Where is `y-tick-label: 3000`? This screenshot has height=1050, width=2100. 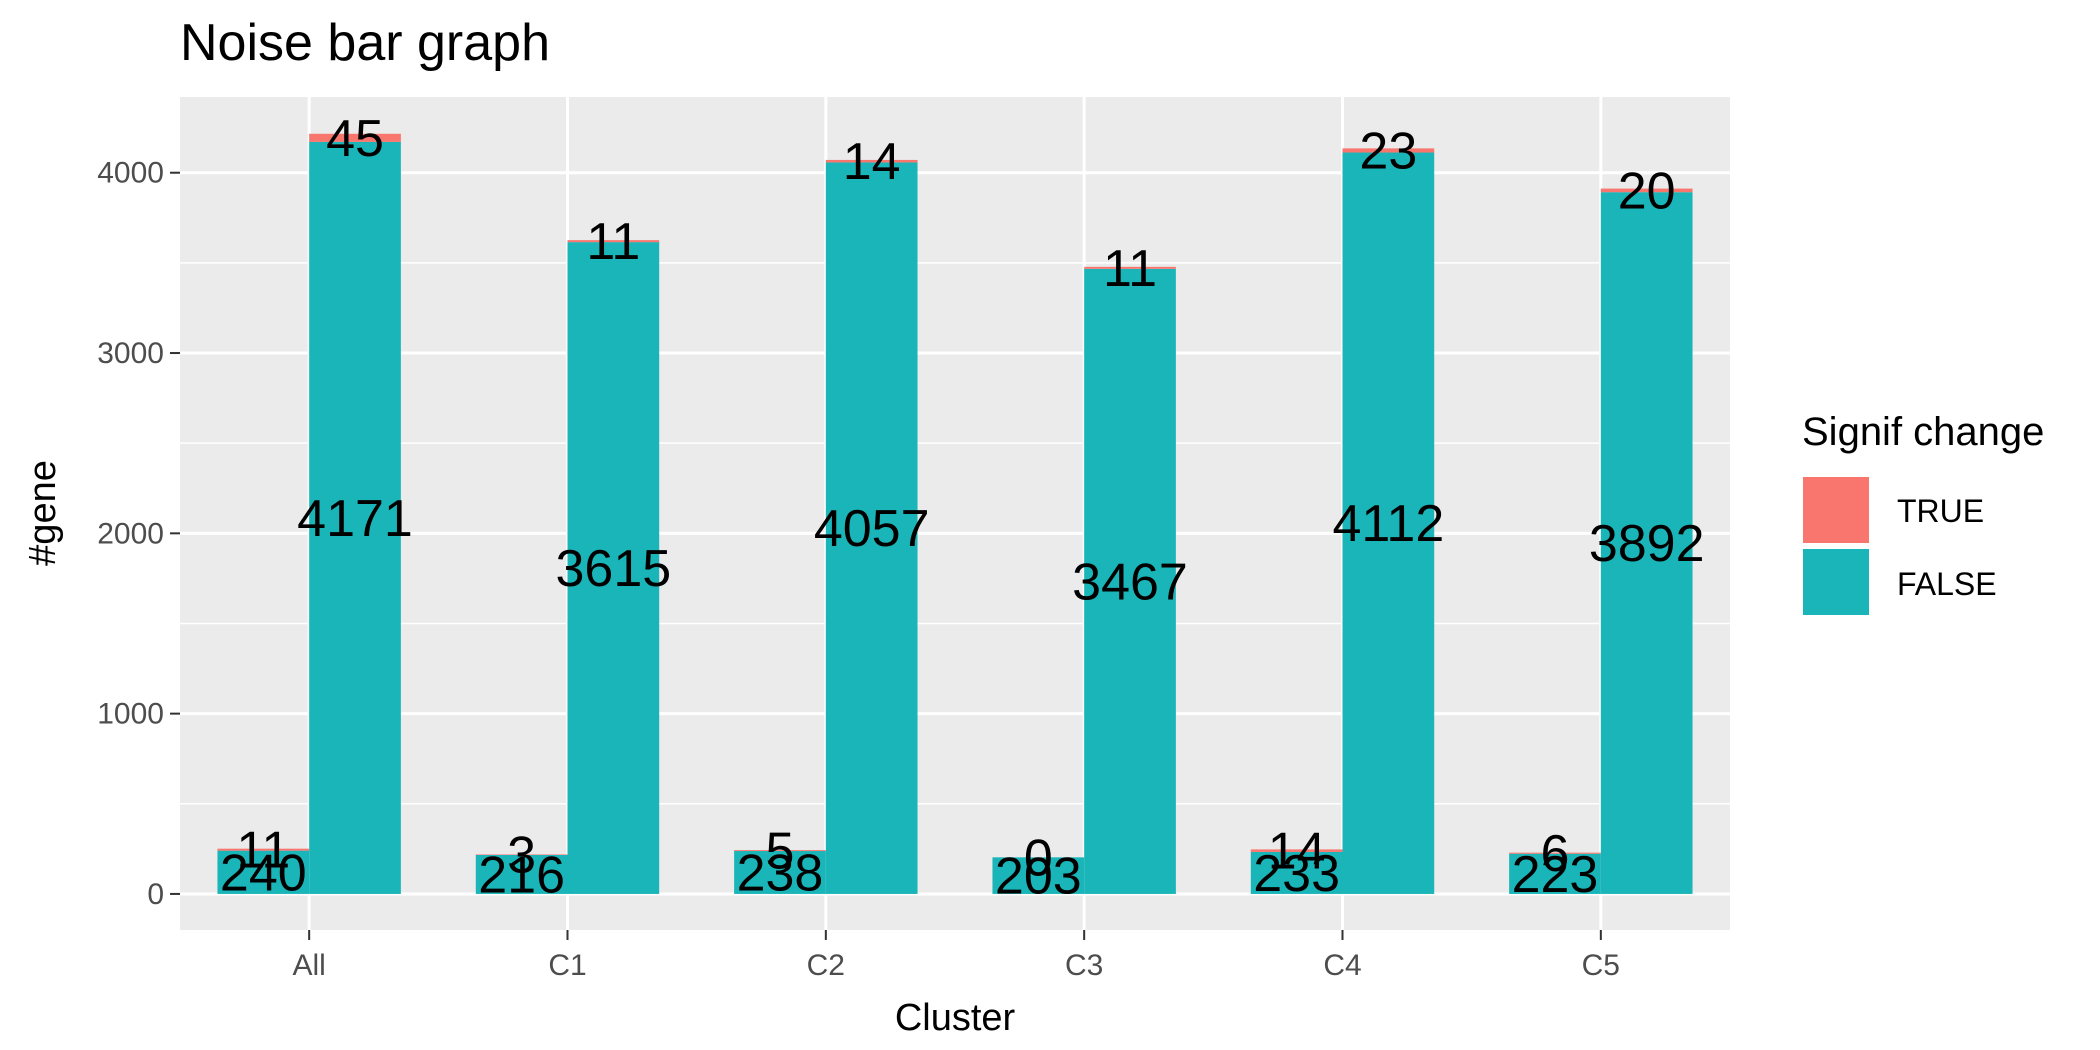 y-tick-label: 3000 is located at coordinates (130, 353).